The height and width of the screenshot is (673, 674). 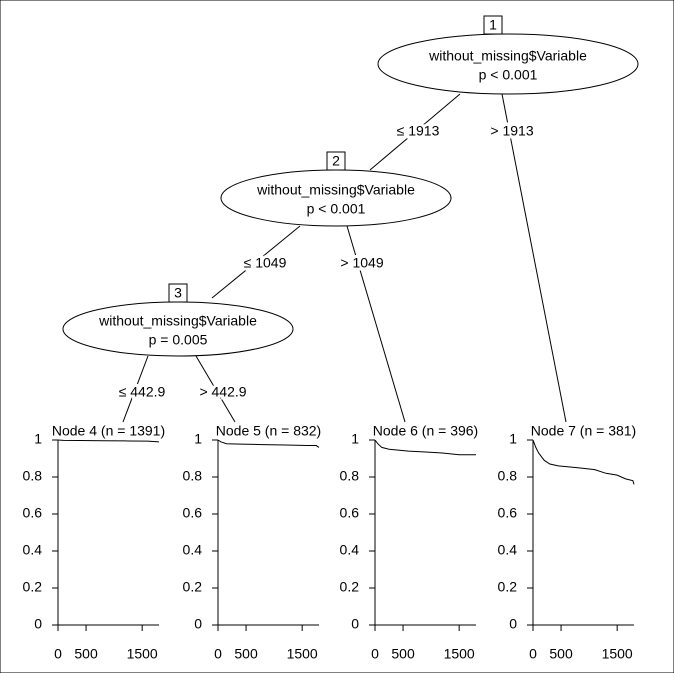 What do you see at coordinates (108, 431) in the screenshot?
I see `panel-title: Node 4 (n = 1391)` at bounding box center [108, 431].